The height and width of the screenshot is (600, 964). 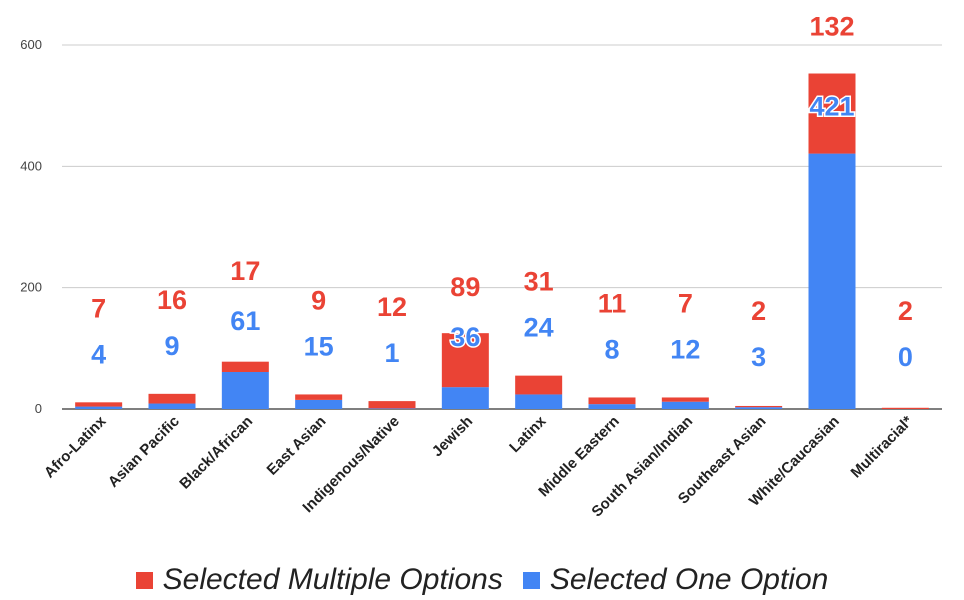 What do you see at coordinates (539, 328) in the screenshot?
I see `data-label-one-option: 24` at bounding box center [539, 328].